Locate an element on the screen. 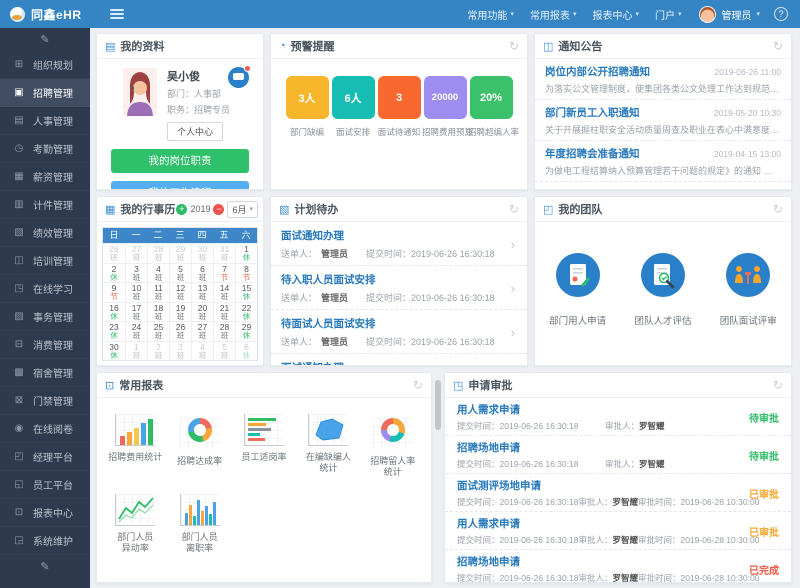  alert-tile: 3 面试待通知 is located at coordinates (399, 107).